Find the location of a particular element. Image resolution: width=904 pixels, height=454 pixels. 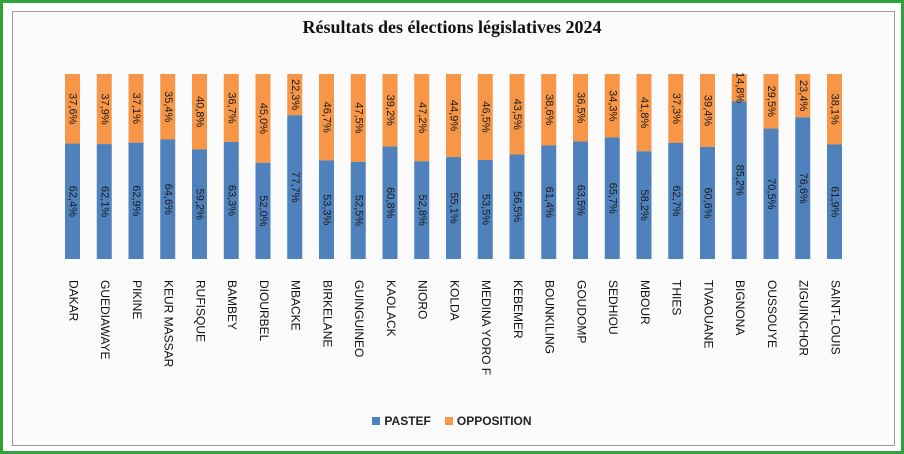

data-label-pastef-guinguineo: 52,5% is located at coordinates (358, 210).